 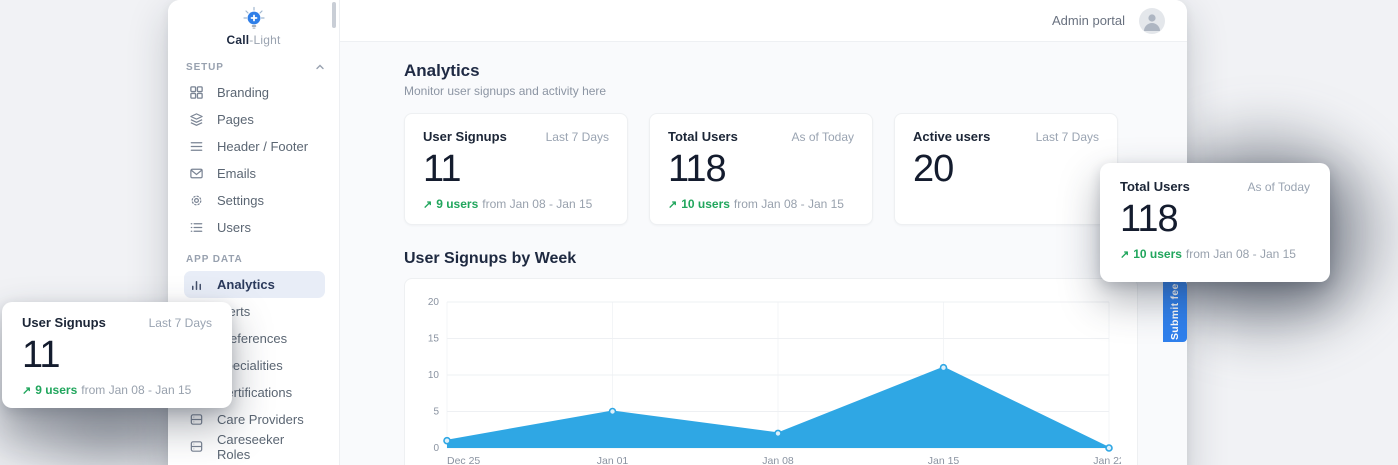 I want to click on chart-section-title: User Signups by Week, so click(x=490, y=258).